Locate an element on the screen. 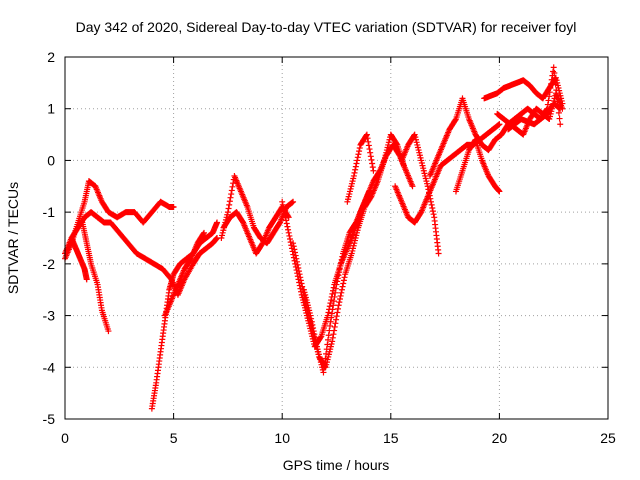 Image resolution: width=640 pixels, height=480 pixels. x-tick-label: 0 is located at coordinates (65, 438).